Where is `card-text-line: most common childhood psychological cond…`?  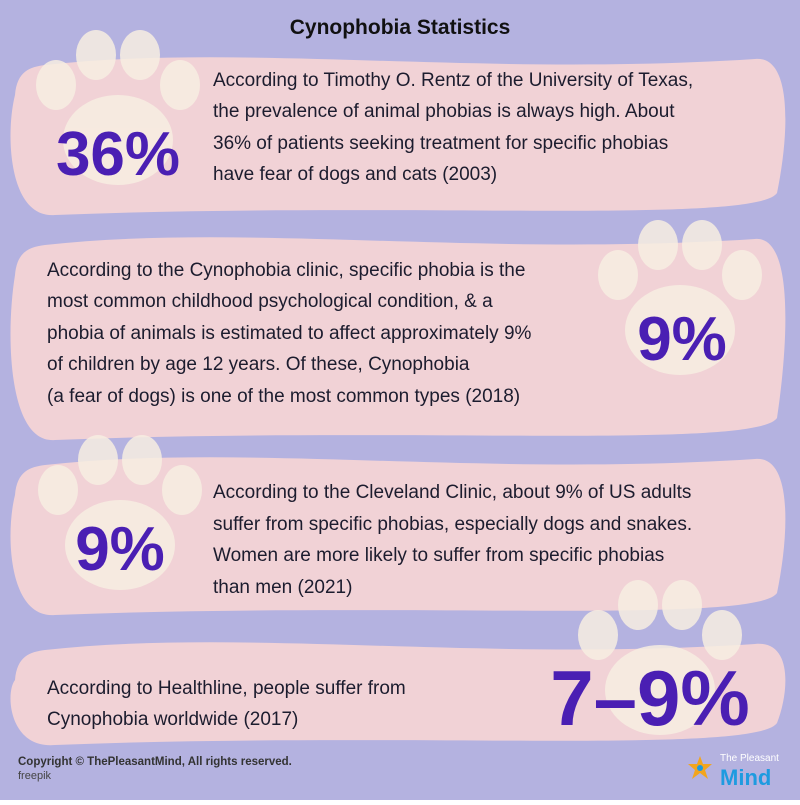
card-text-line: most common childhood psychological cond… is located at coordinates (270, 301).